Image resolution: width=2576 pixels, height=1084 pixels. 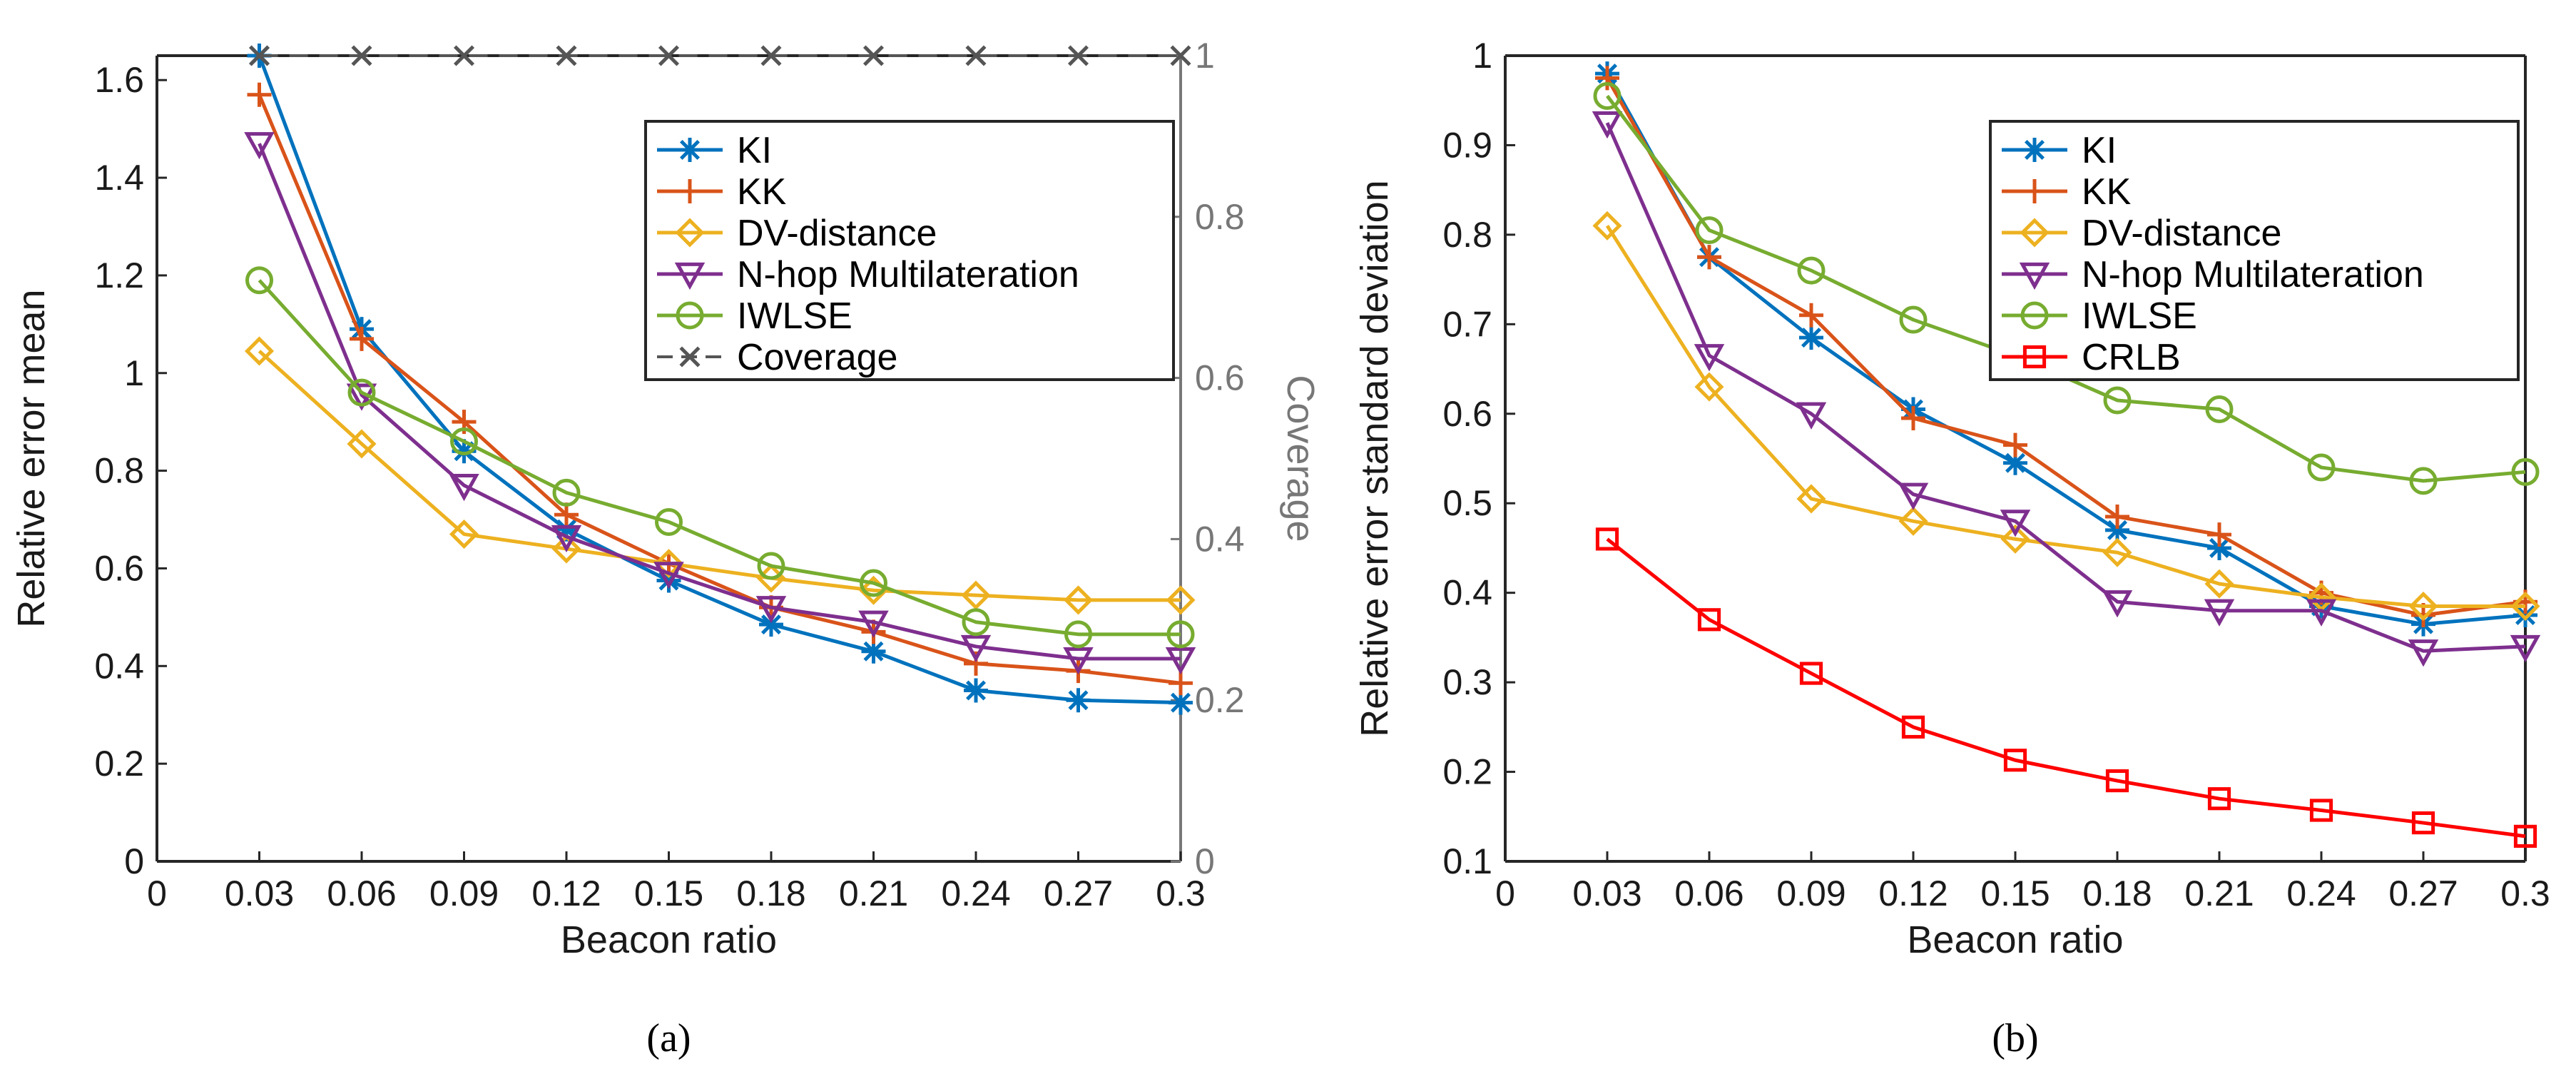 What do you see at coordinates (1913, 893) in the screenshot?
I see `x-tick-label: 0.12` at bounding box center [1913, 893].